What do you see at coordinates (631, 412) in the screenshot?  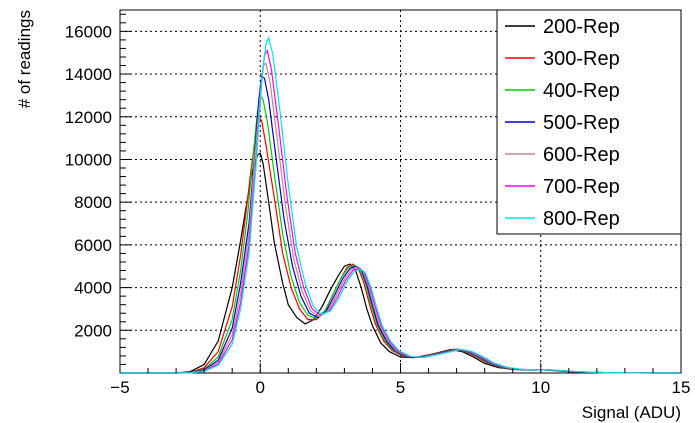 I see `x-axis-label: Signal (ADU)` at bounding box center [631, 412].